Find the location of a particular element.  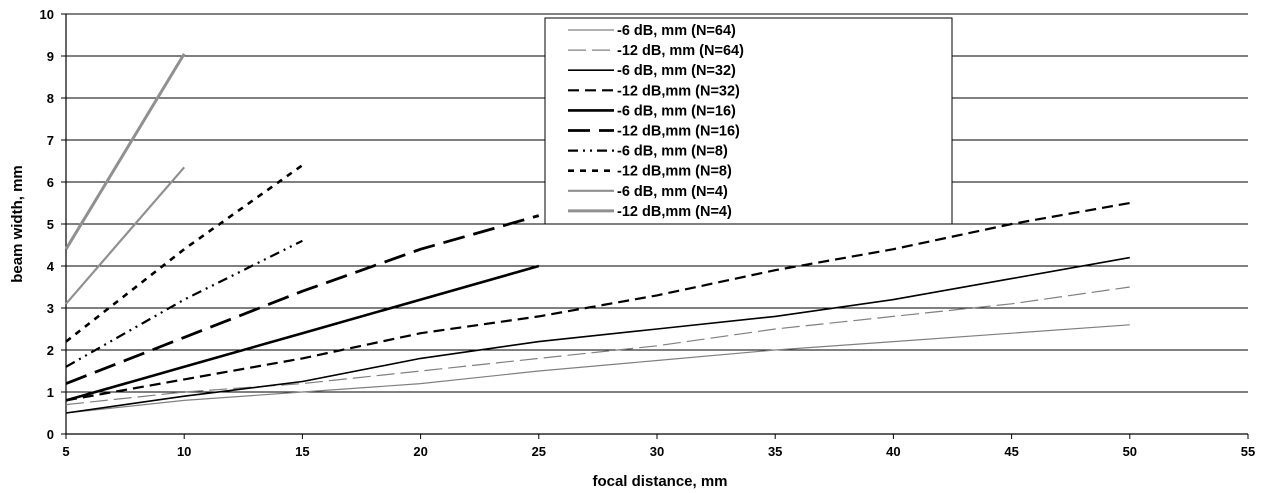

legend-label-0: -6 dB, mm (N=64) is located at coordinates (676, 31).